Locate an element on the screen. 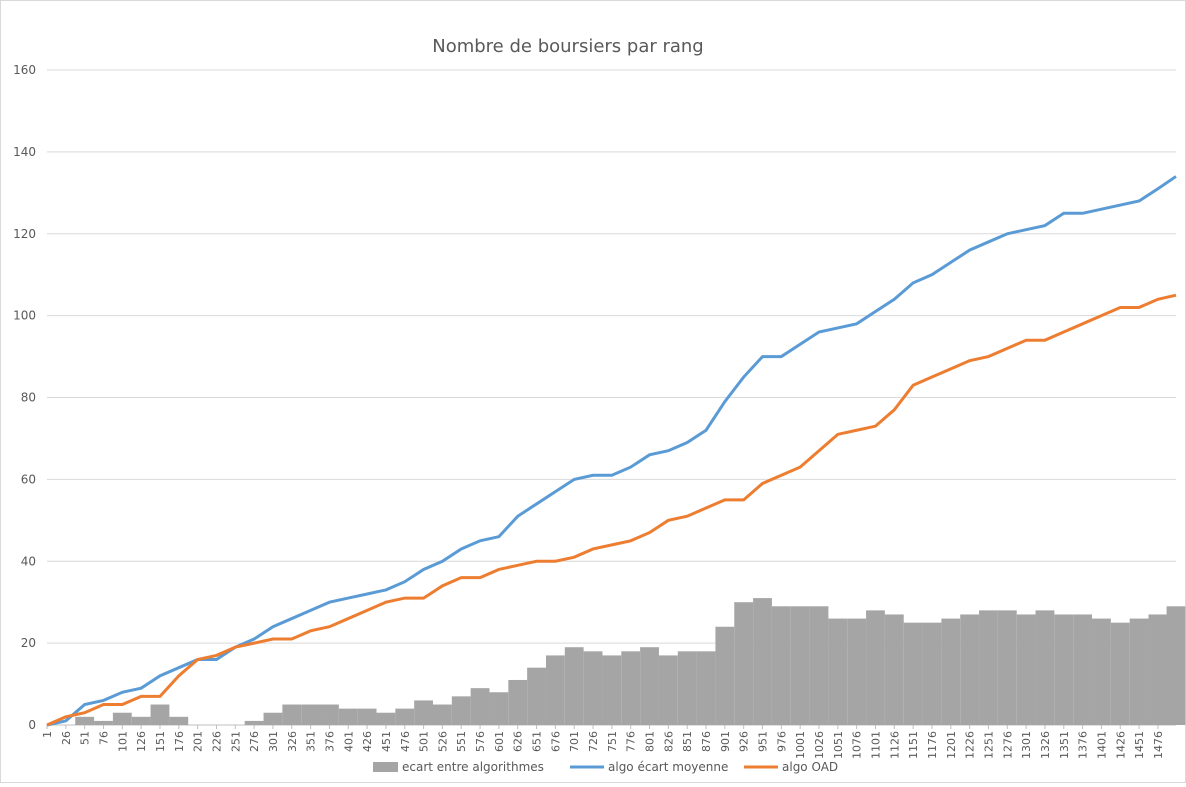 This screenshot has width=1186, height=787. x-tick-label: 351 is located at coordinates (311, 741).